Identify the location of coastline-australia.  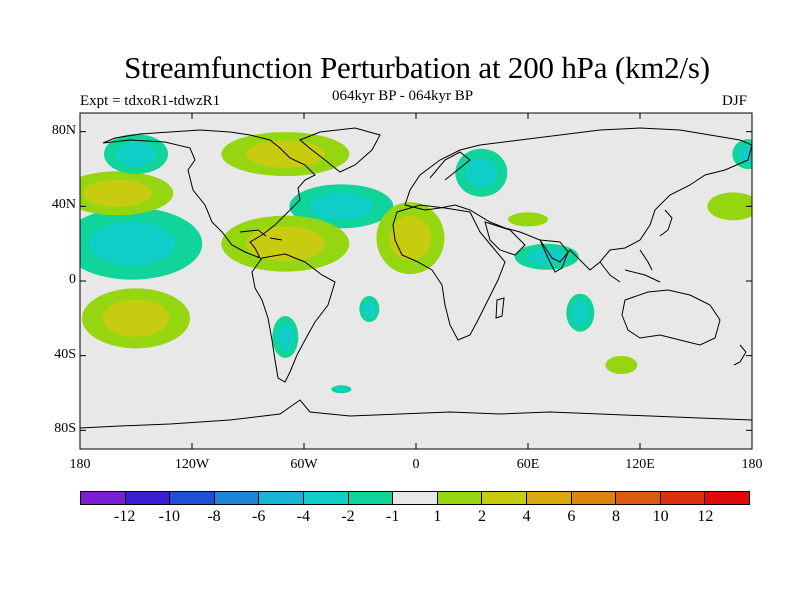
(671, 317).